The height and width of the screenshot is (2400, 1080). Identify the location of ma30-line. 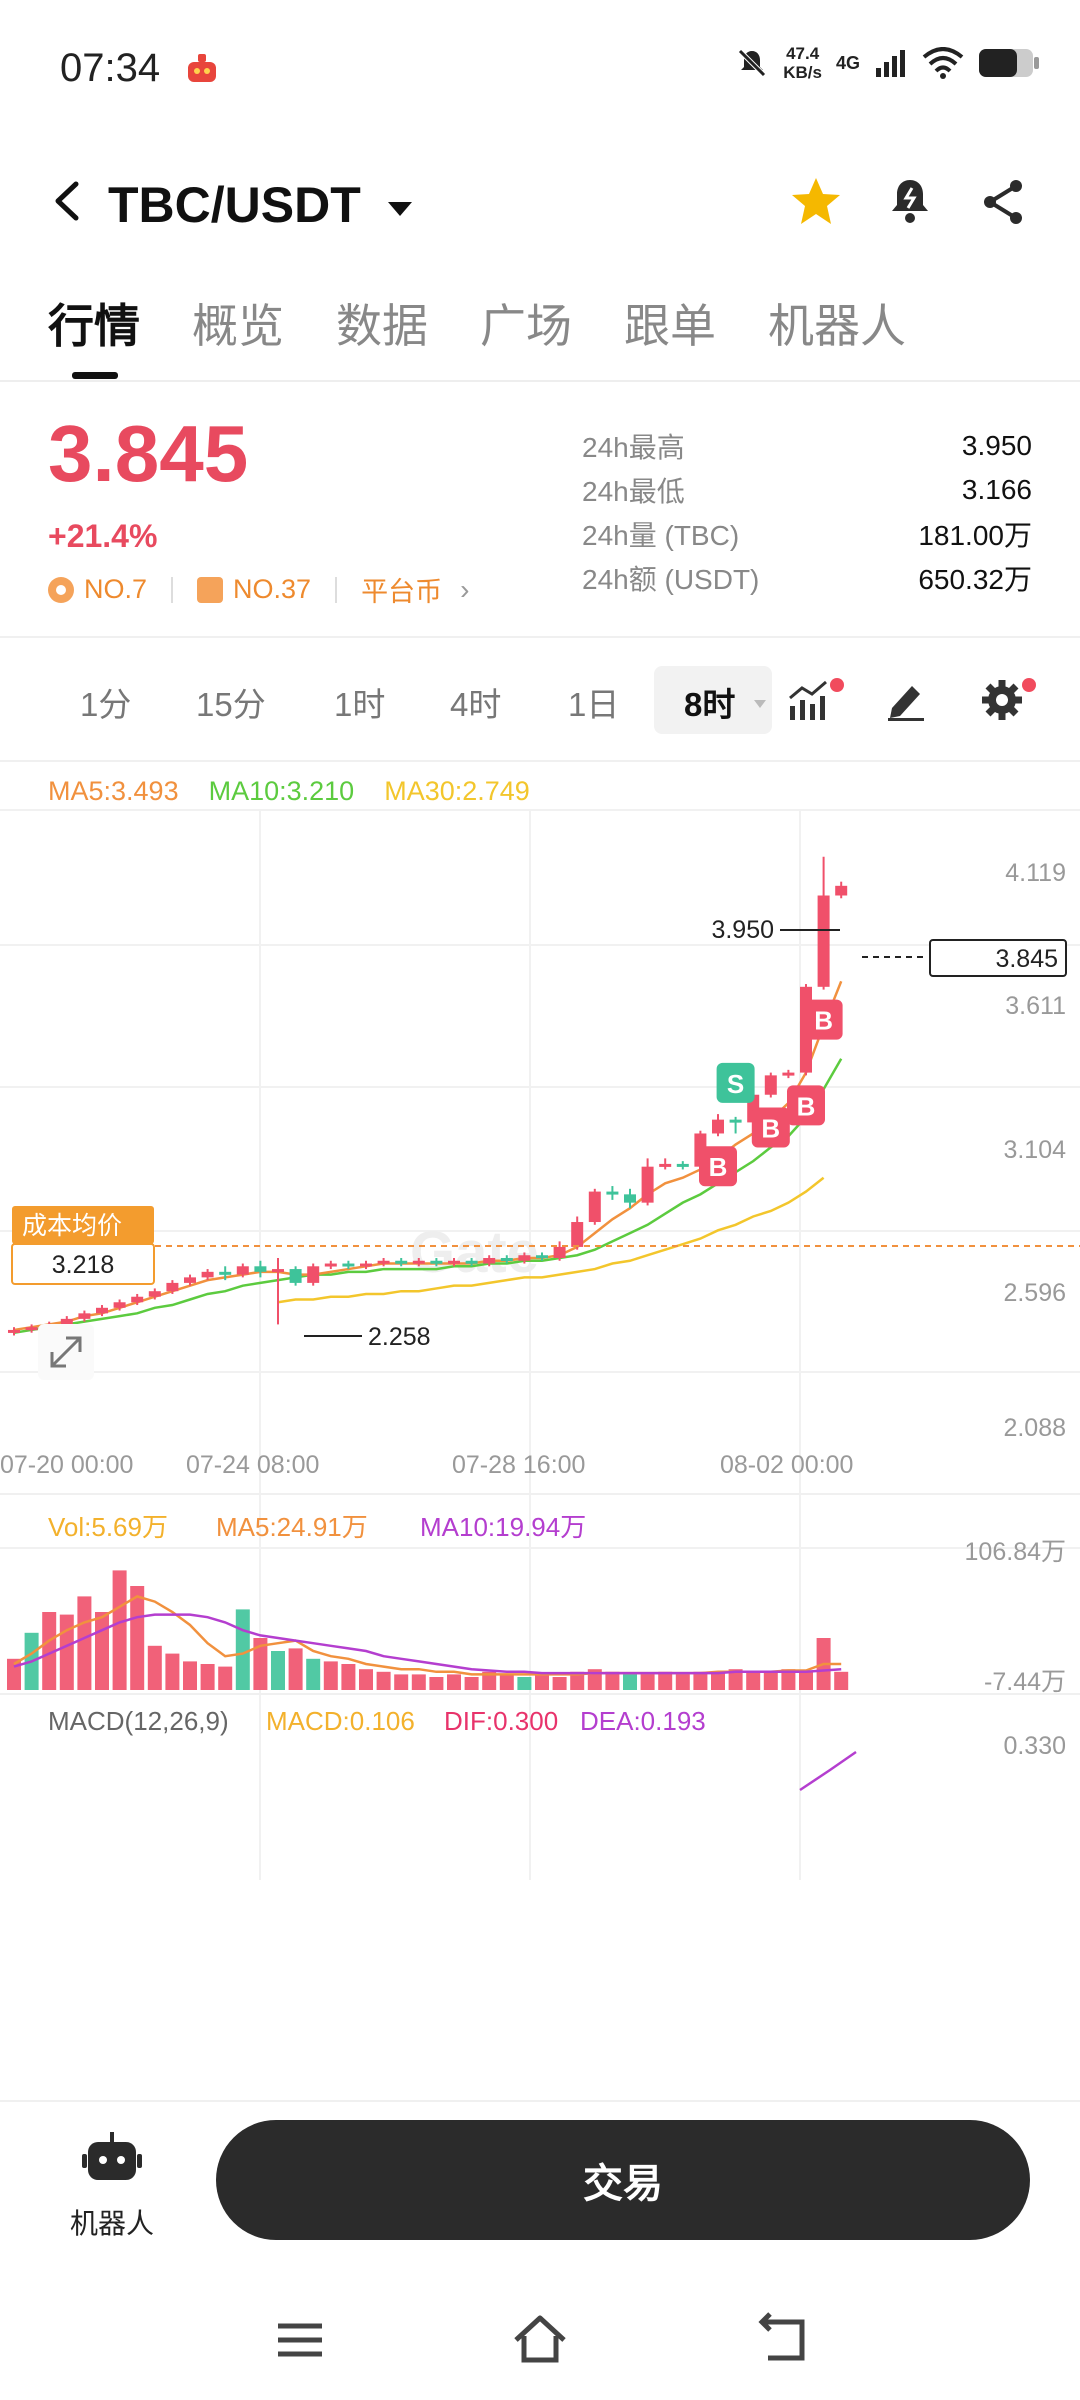
(551, 1240).